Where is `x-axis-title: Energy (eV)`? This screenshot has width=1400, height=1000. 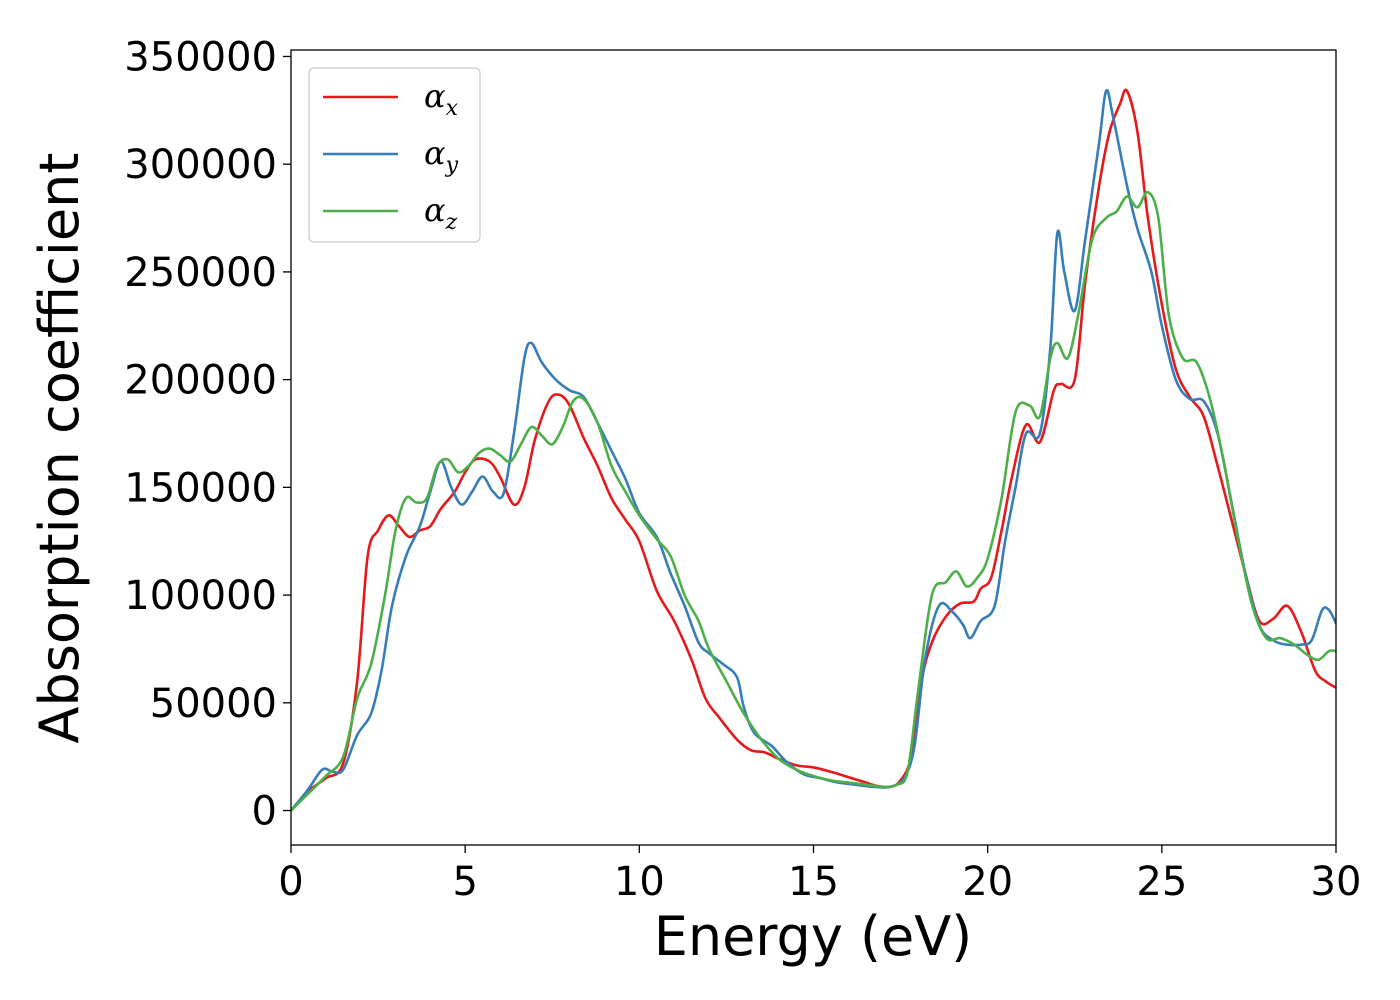
x-axis-title: Energy (eV) is located at coordinates (813, 936).